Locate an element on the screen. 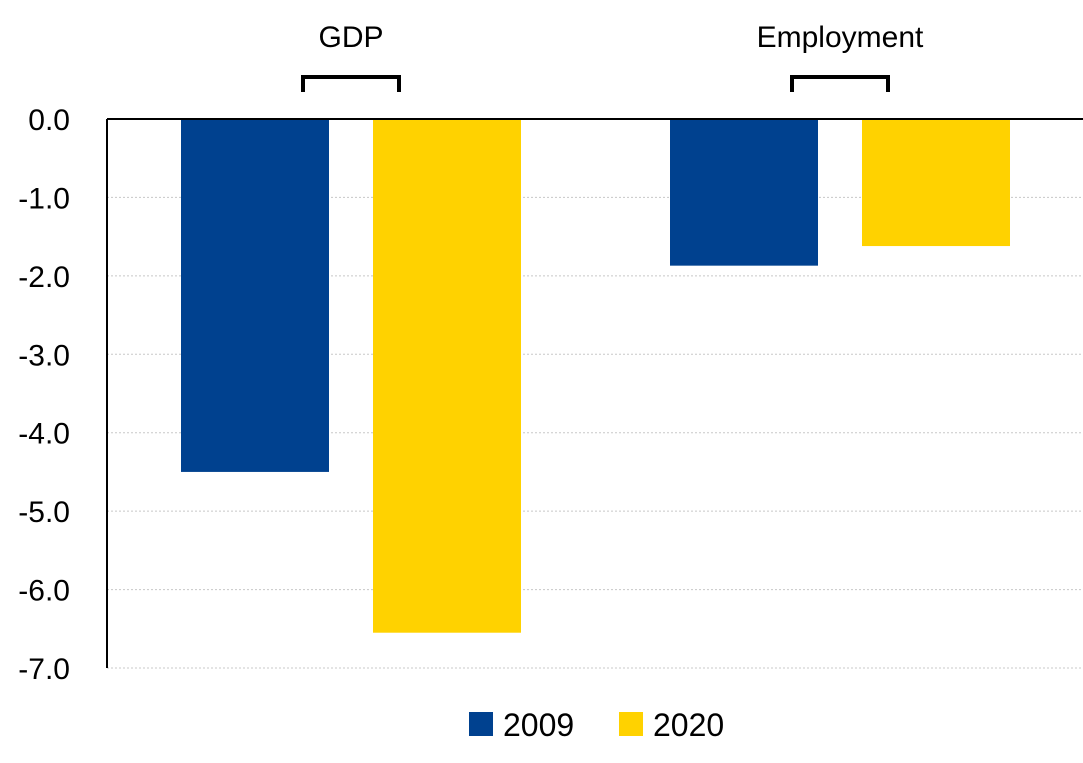 This screenshot has height=763, width=1083. y-tick-label: -5.0 is located at coordinates (44, 512).